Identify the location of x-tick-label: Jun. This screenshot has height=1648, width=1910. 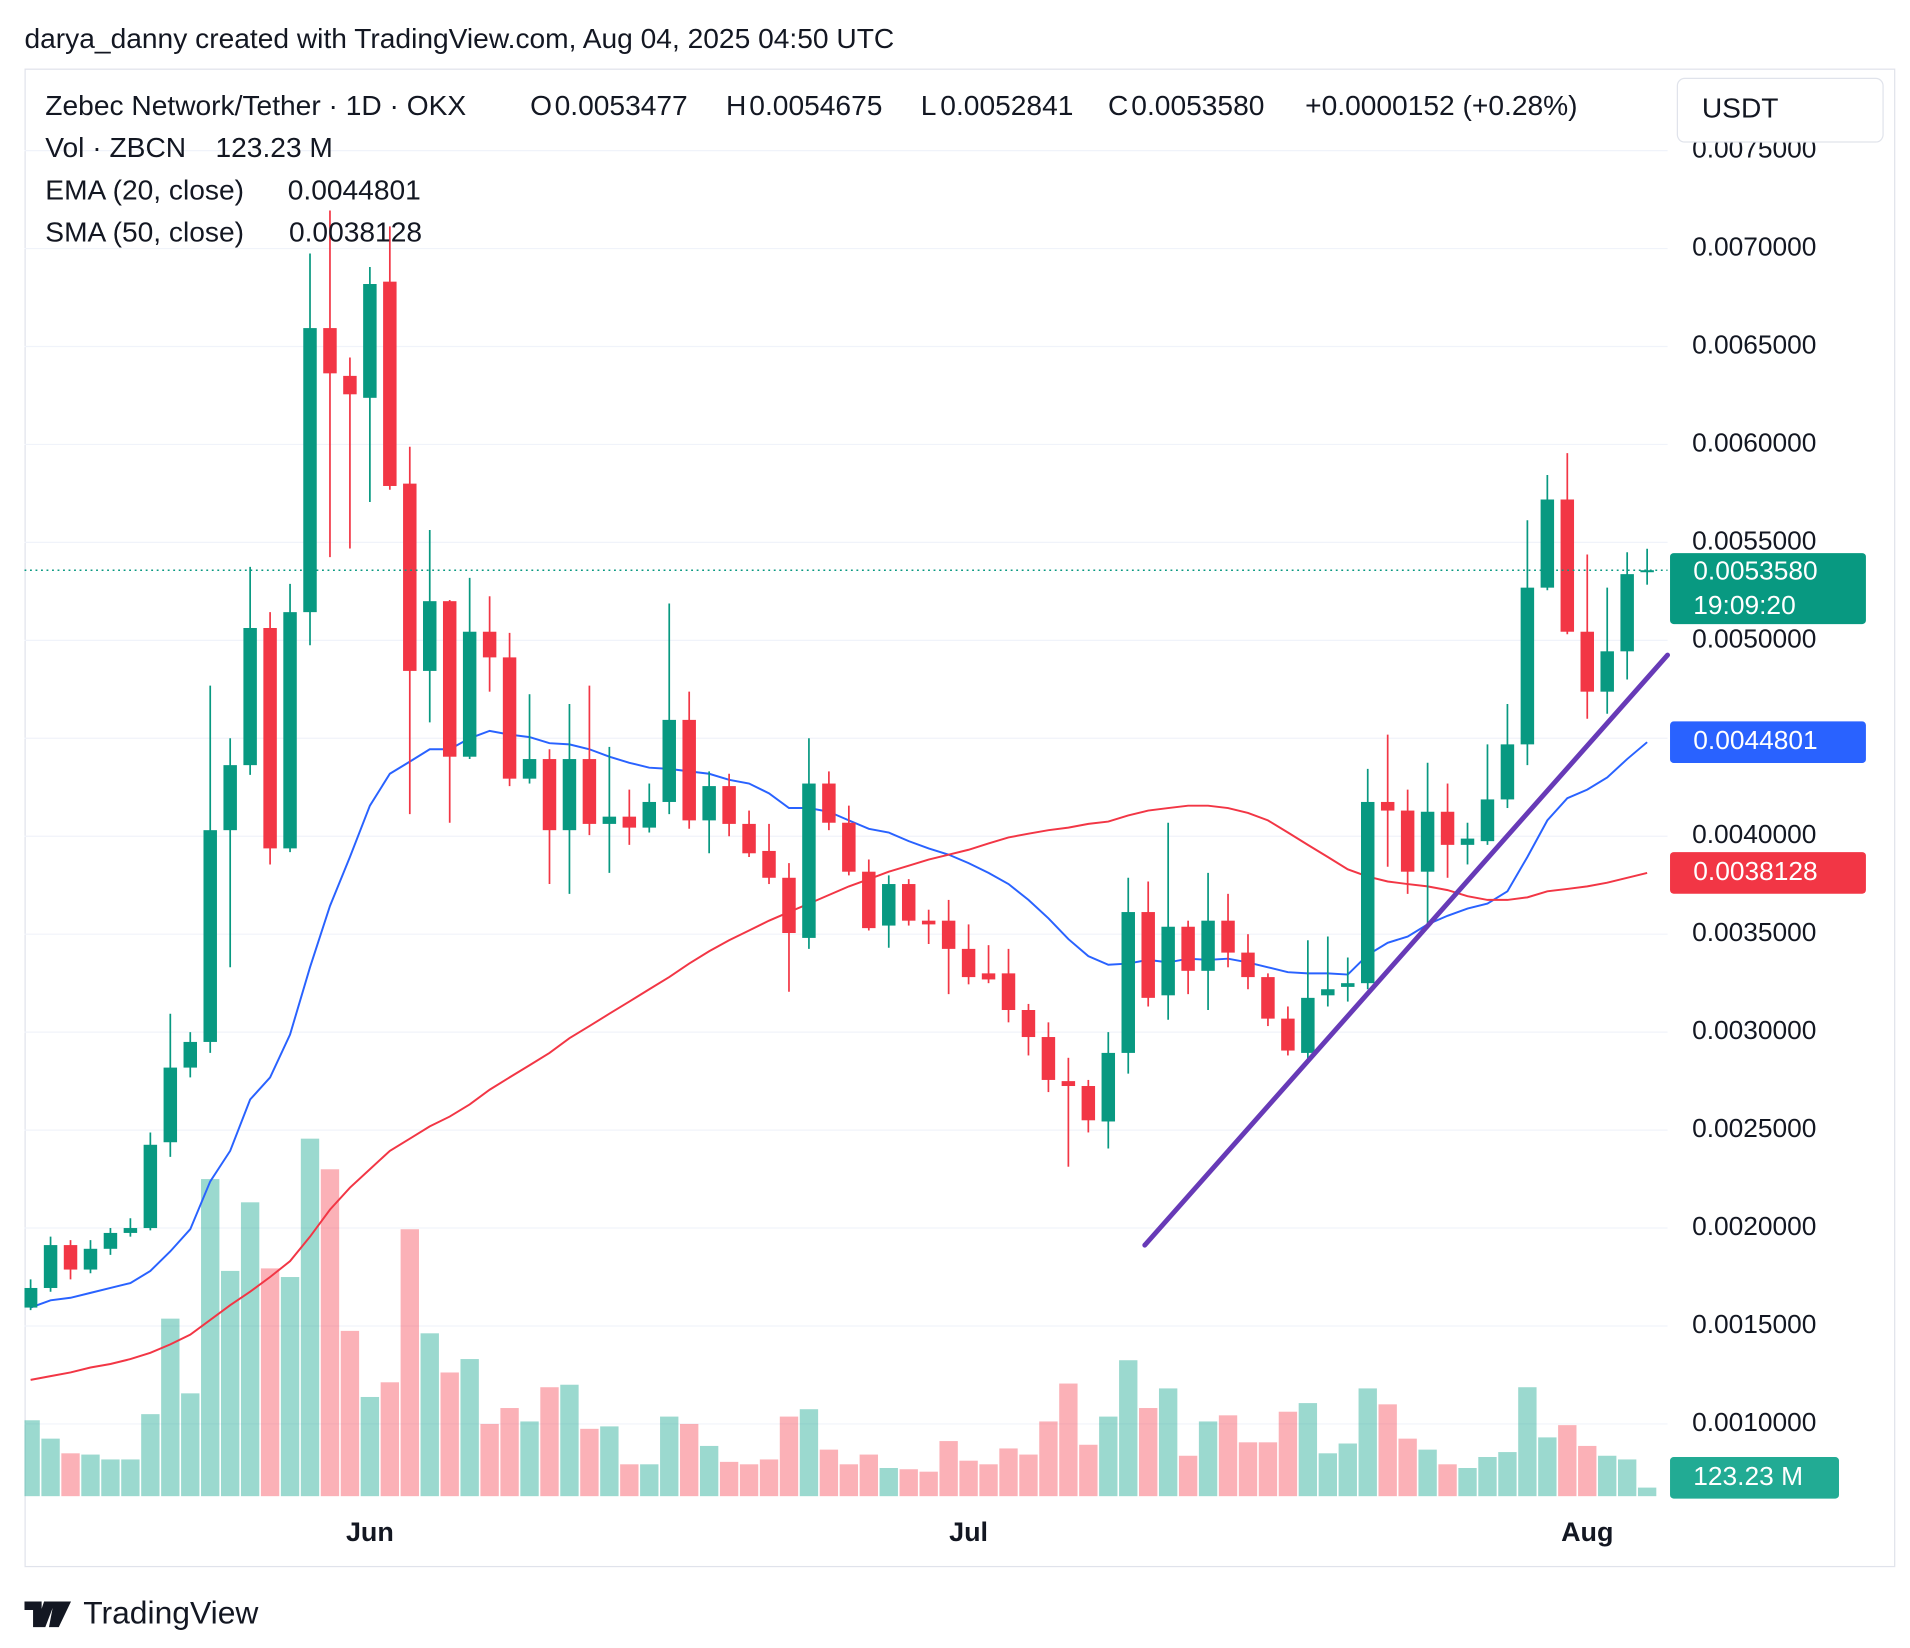
(370, 1532).